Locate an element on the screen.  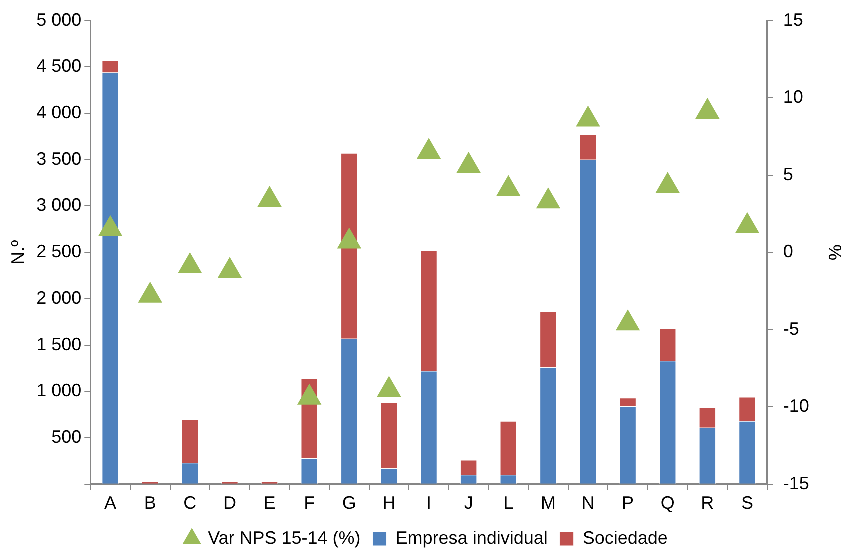
x-tick-label: M is located at coordinates (548, 503).